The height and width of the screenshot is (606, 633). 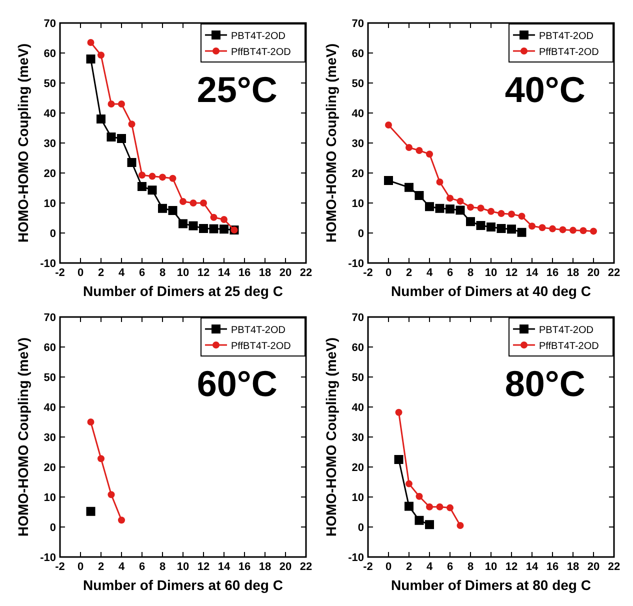 What do you see at coordinates (50, 378) in the screenshot?
I see `y-tick-label: 50` at bounding box center [50, 378].